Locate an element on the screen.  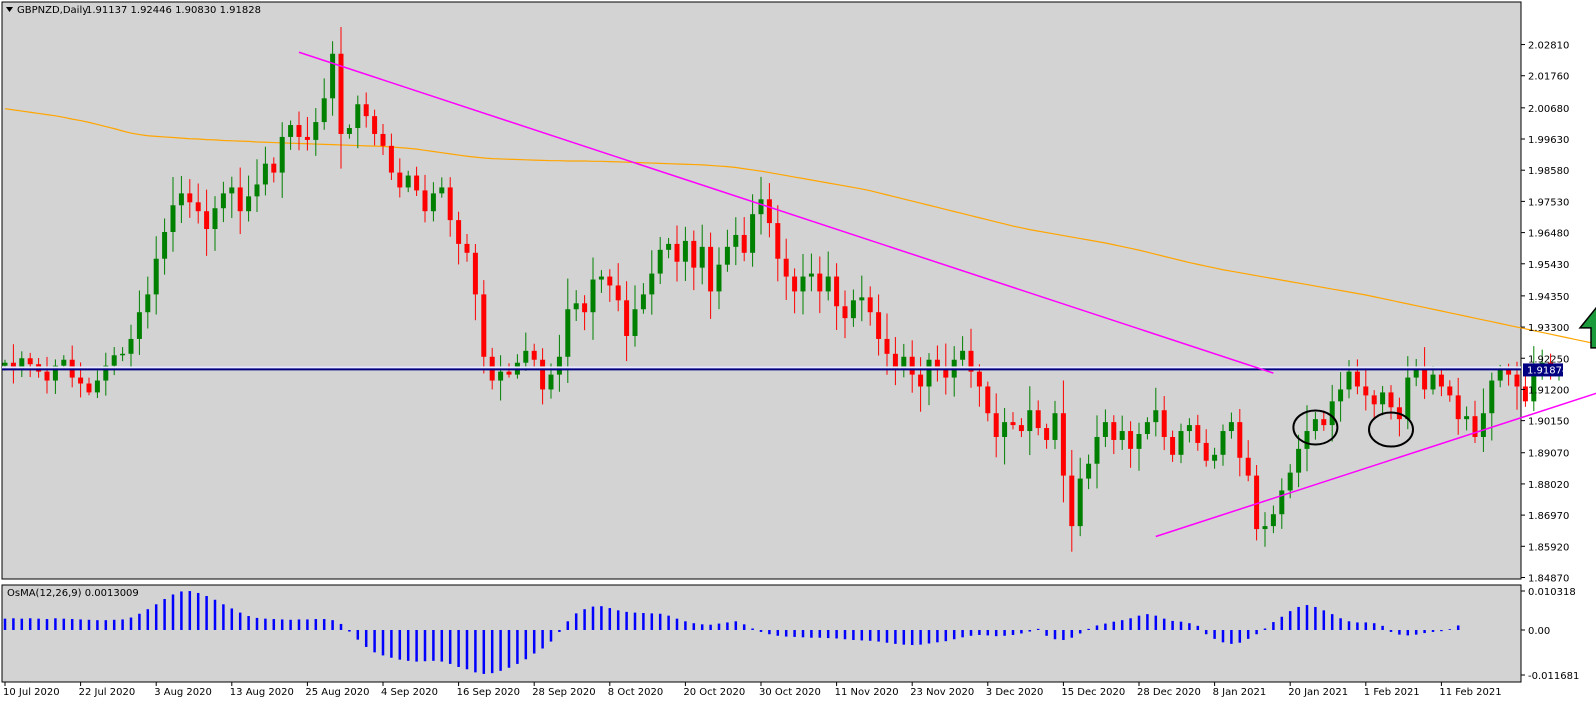
current-price-tag is located at coordinates (1543, 370).